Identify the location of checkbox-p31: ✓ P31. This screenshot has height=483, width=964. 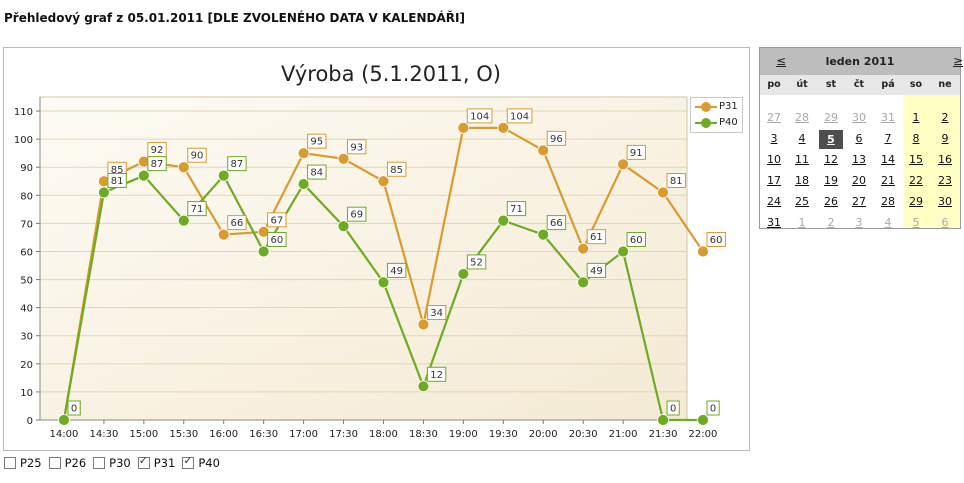
(156, 462).